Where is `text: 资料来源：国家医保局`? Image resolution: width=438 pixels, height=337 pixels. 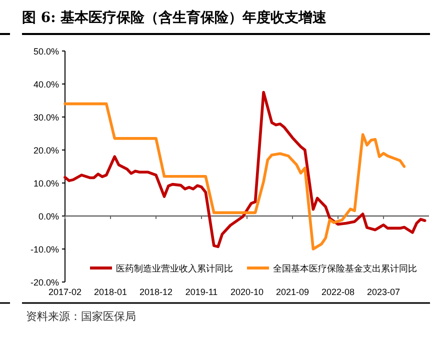
text: 资料来源：国家医保局 is located at coordinates (81, 316).